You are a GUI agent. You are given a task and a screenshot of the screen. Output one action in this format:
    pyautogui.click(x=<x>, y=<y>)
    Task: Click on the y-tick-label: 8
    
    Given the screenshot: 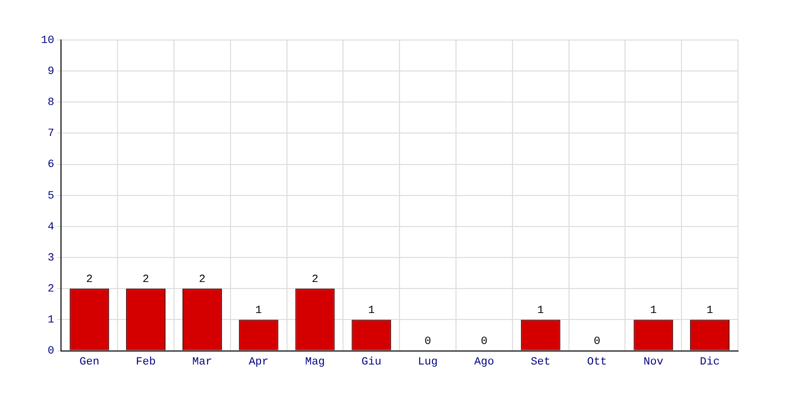 What is the action you would take?
    pyautogui.click(x=51, y=103)
    